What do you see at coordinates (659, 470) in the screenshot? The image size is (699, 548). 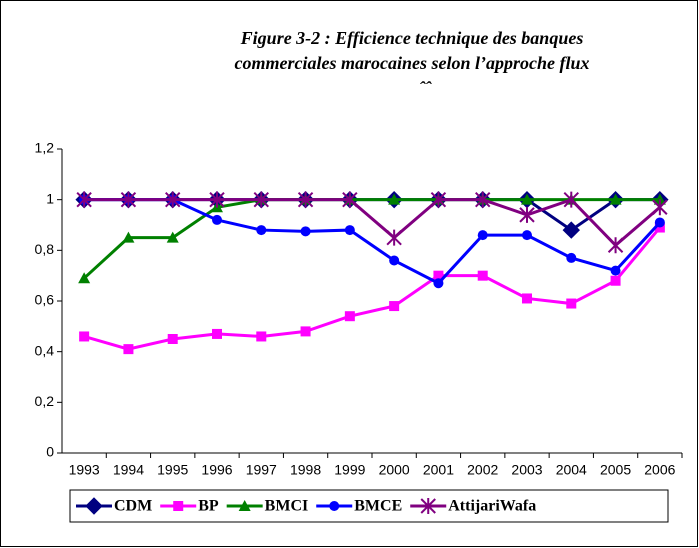 I see `x-tick-label: 2006` at bounding box center [659, 470].